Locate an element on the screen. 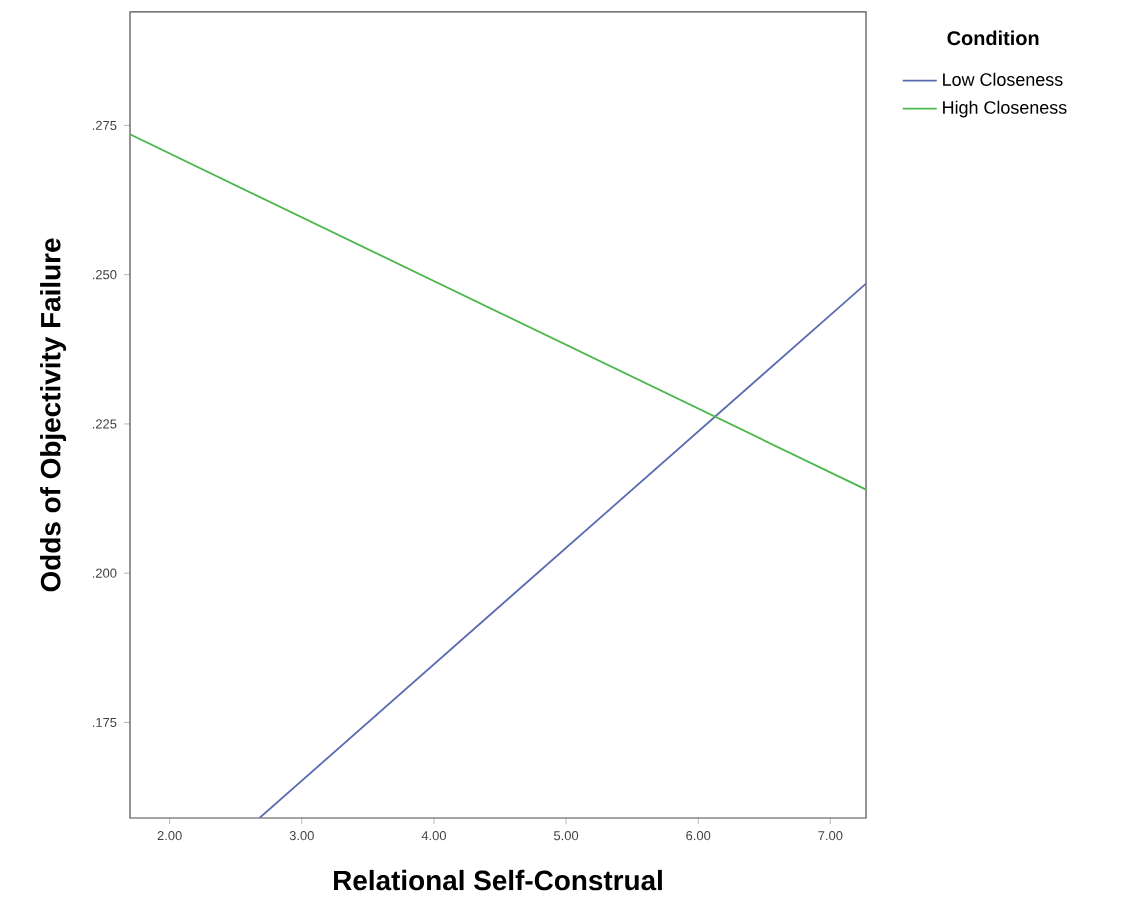 The height and width of the screenshot is (918, 1144). x-tick-label: 6.00 is located at coordinates (698, 836).